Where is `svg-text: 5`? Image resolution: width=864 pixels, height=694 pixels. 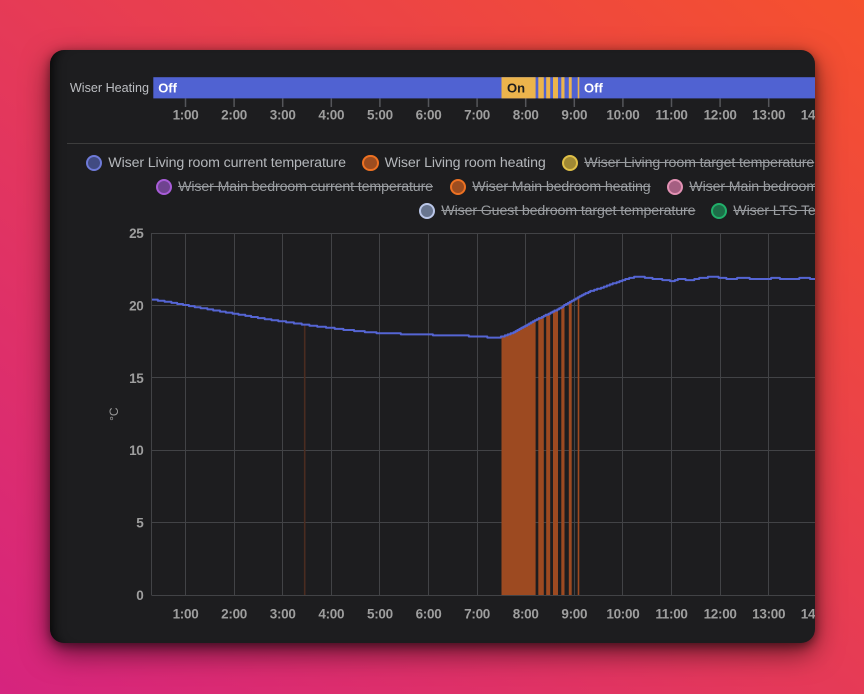
svg-text: 5 is located at coordinates (140, 523).